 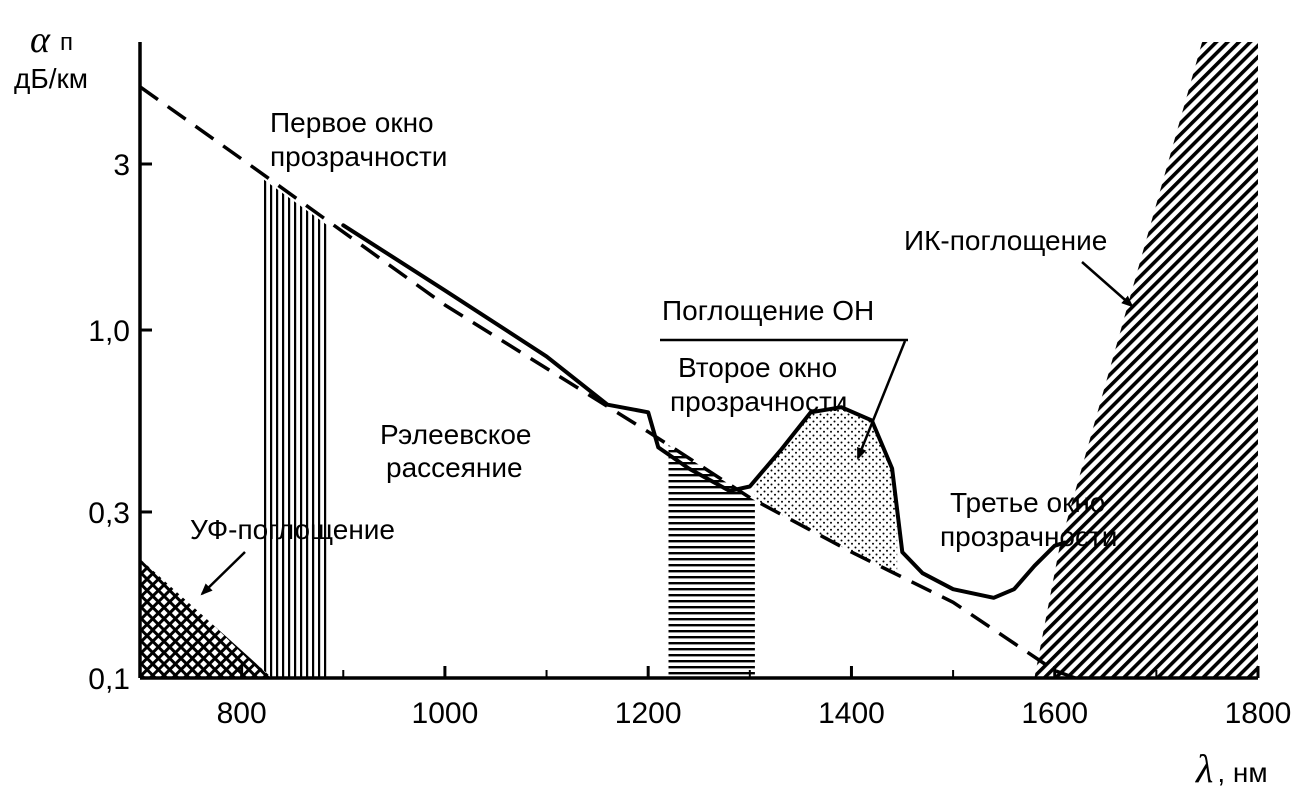 I want to click on annotation-first-window-line1: Первое окно, so click(x=352, y=122).